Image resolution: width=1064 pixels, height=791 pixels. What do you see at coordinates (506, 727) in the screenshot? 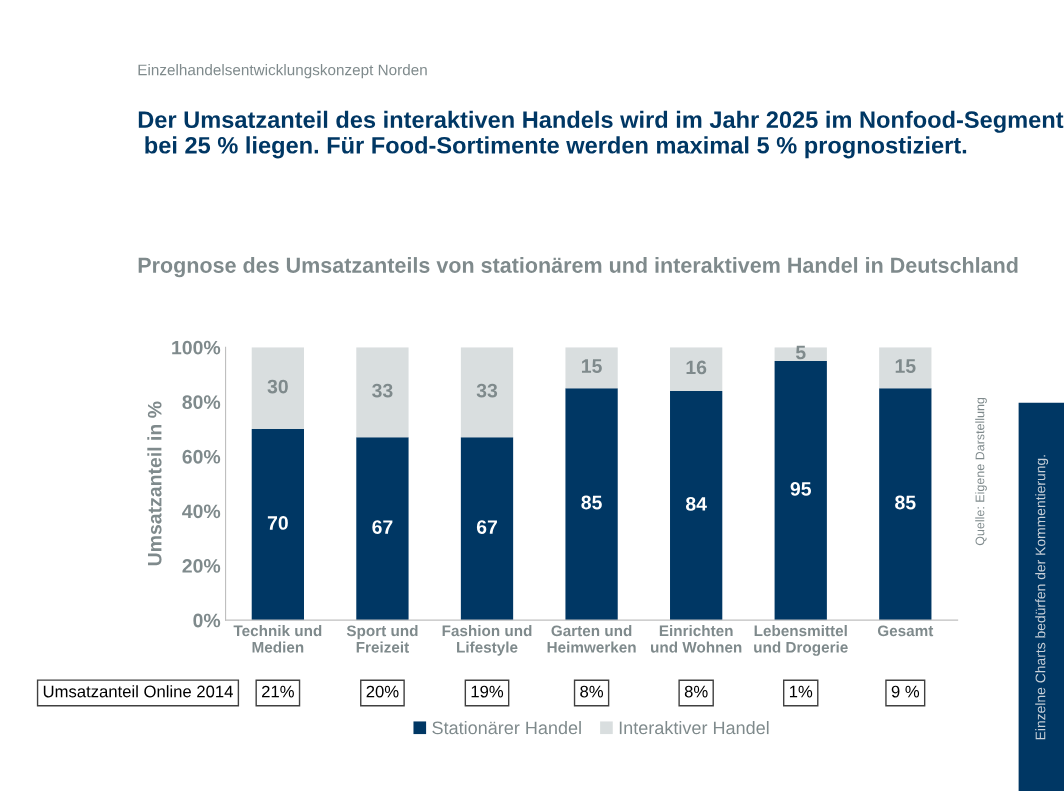
I see `legend-label: Stationärer Handel` at bounding box center [506, 727].